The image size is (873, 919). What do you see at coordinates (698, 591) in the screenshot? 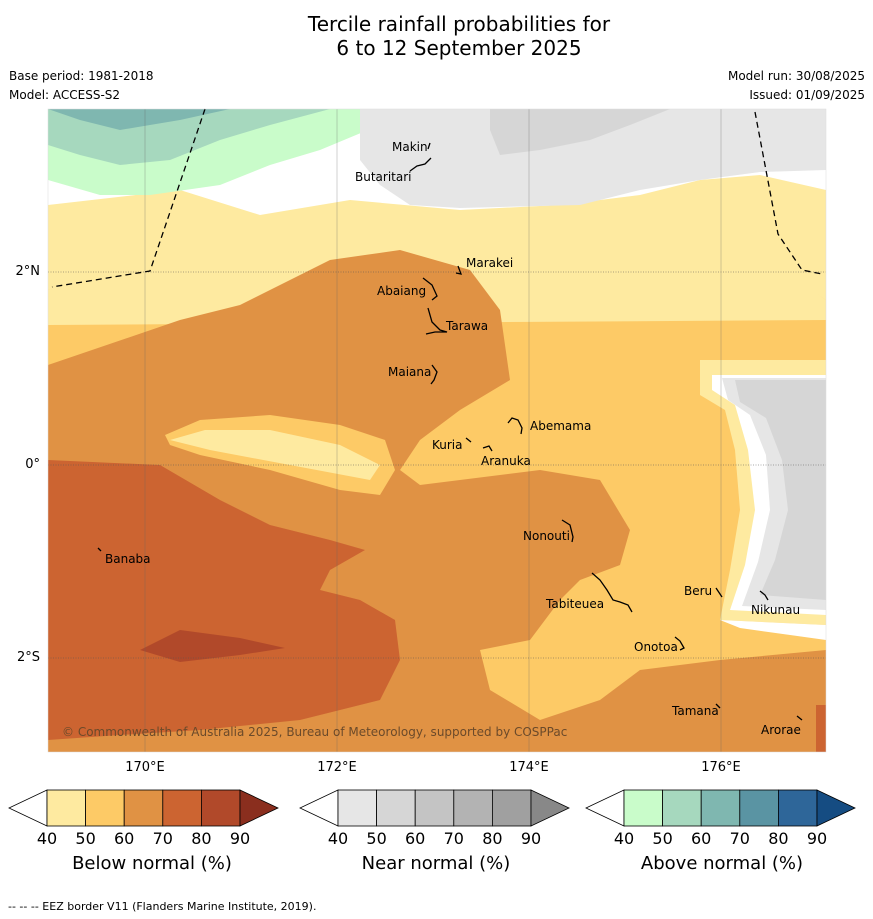
I see `place-label: Beru` at bounding box center [698, 591].